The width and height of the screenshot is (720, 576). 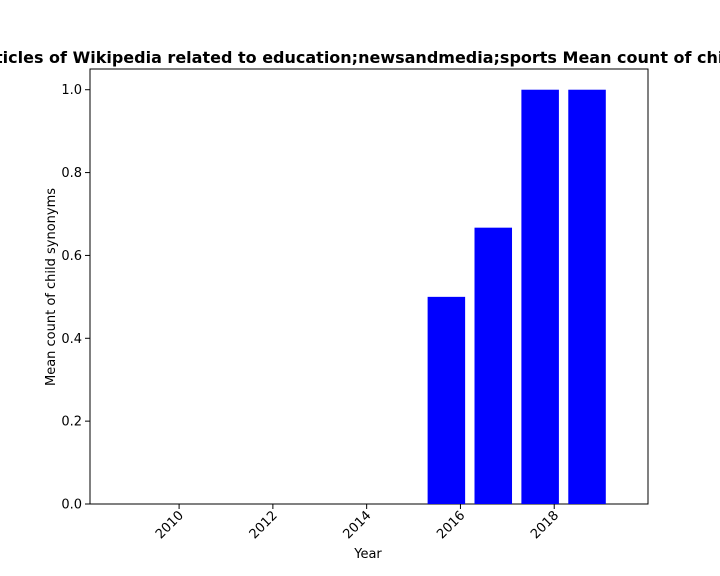 I want to click on y-axis-label: Mean count of child synonyms, so click(x=51, y=287).